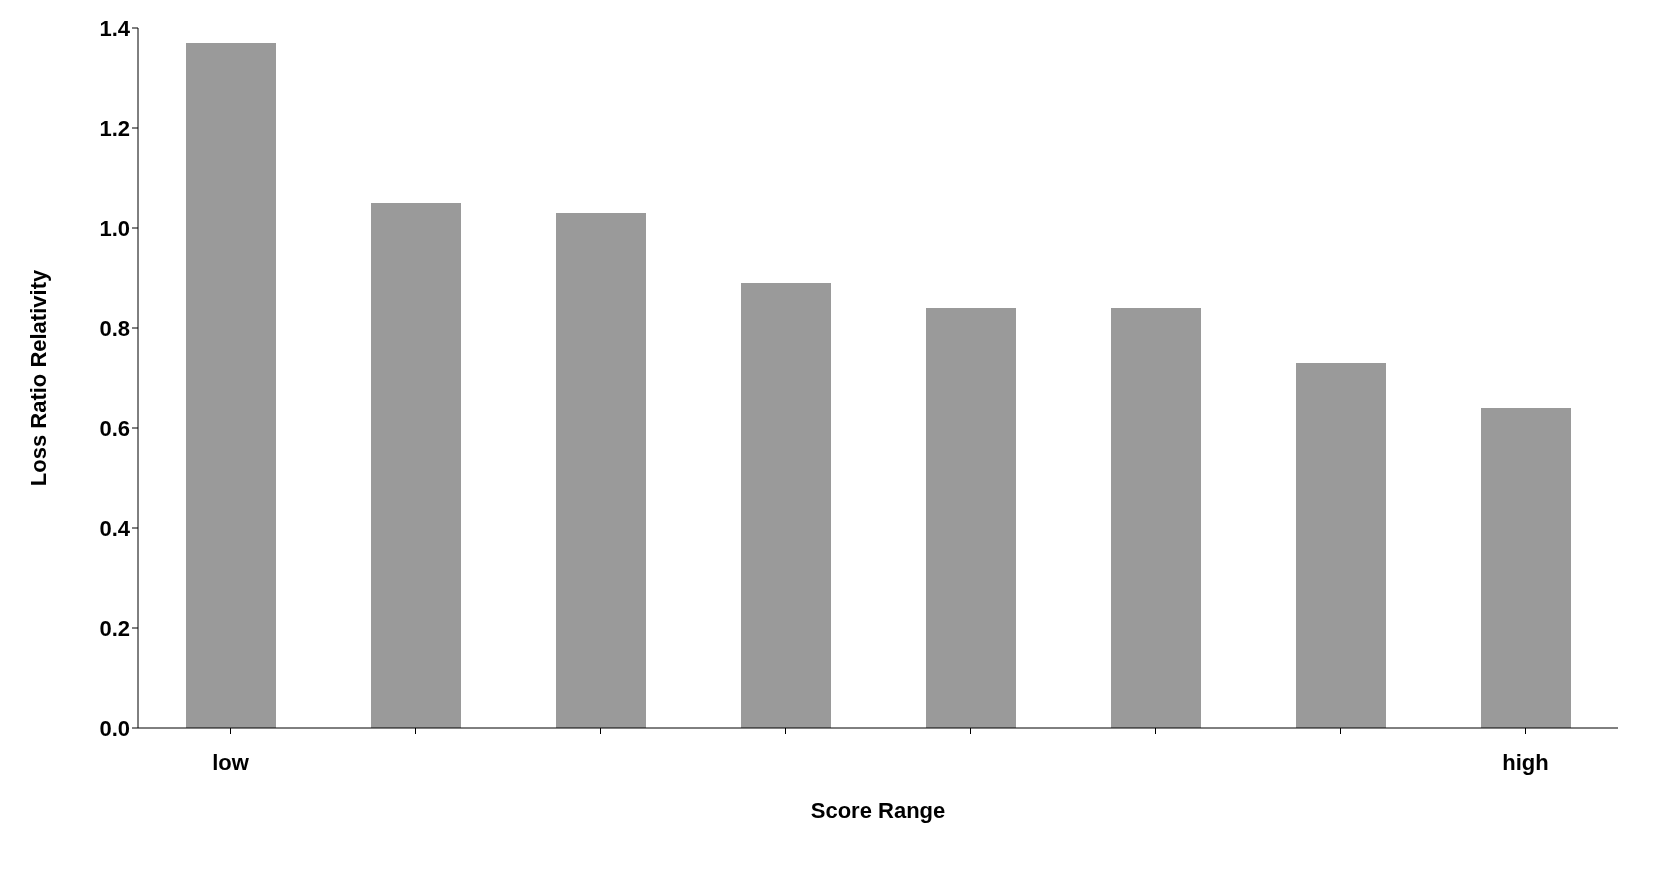 The width and height of the screenshot is (1664, 872). What do you see at coordinates (231, 762) in the screenshot?
I see `x-tick-label: low` at bounding box center [231, 762].